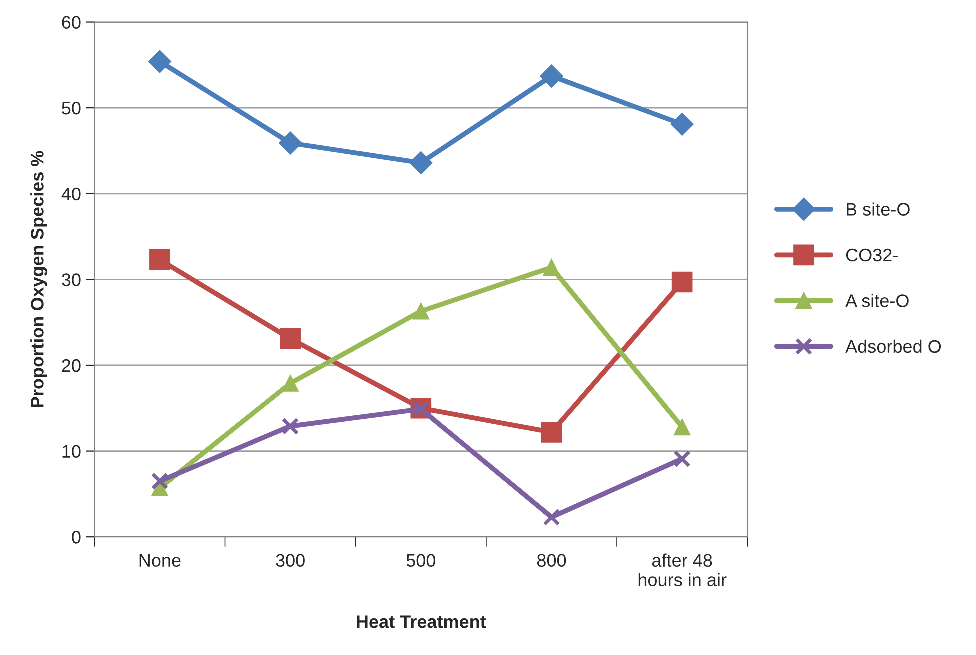 The image size is (976, 655). Describe the element at coordinates (877, 301) in the screenshot. I see `legend-label: A site-O` at that location.